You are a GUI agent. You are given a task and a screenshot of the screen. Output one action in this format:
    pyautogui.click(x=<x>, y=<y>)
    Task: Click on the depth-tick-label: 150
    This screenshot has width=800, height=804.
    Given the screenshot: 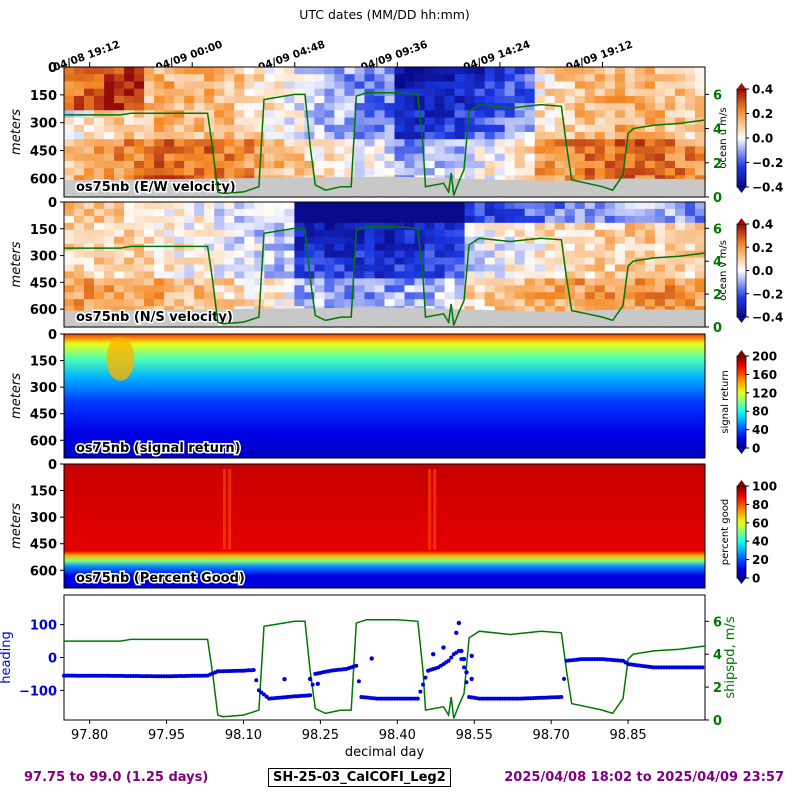 What is the action you would take?
    pyautogui.click(x=43, y=362)
    